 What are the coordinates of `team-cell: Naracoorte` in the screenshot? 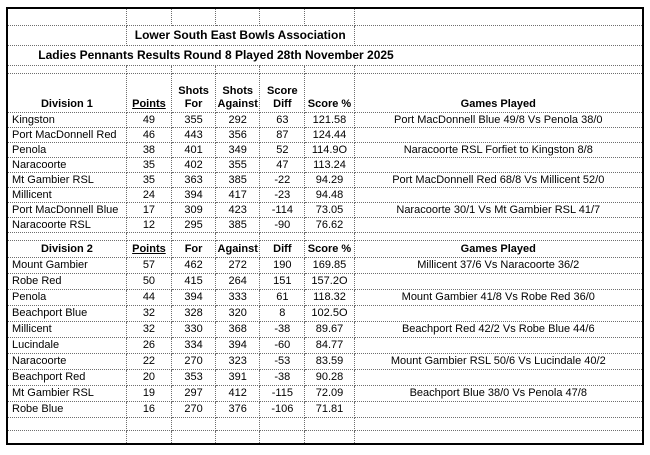 It's located at (66, 165).